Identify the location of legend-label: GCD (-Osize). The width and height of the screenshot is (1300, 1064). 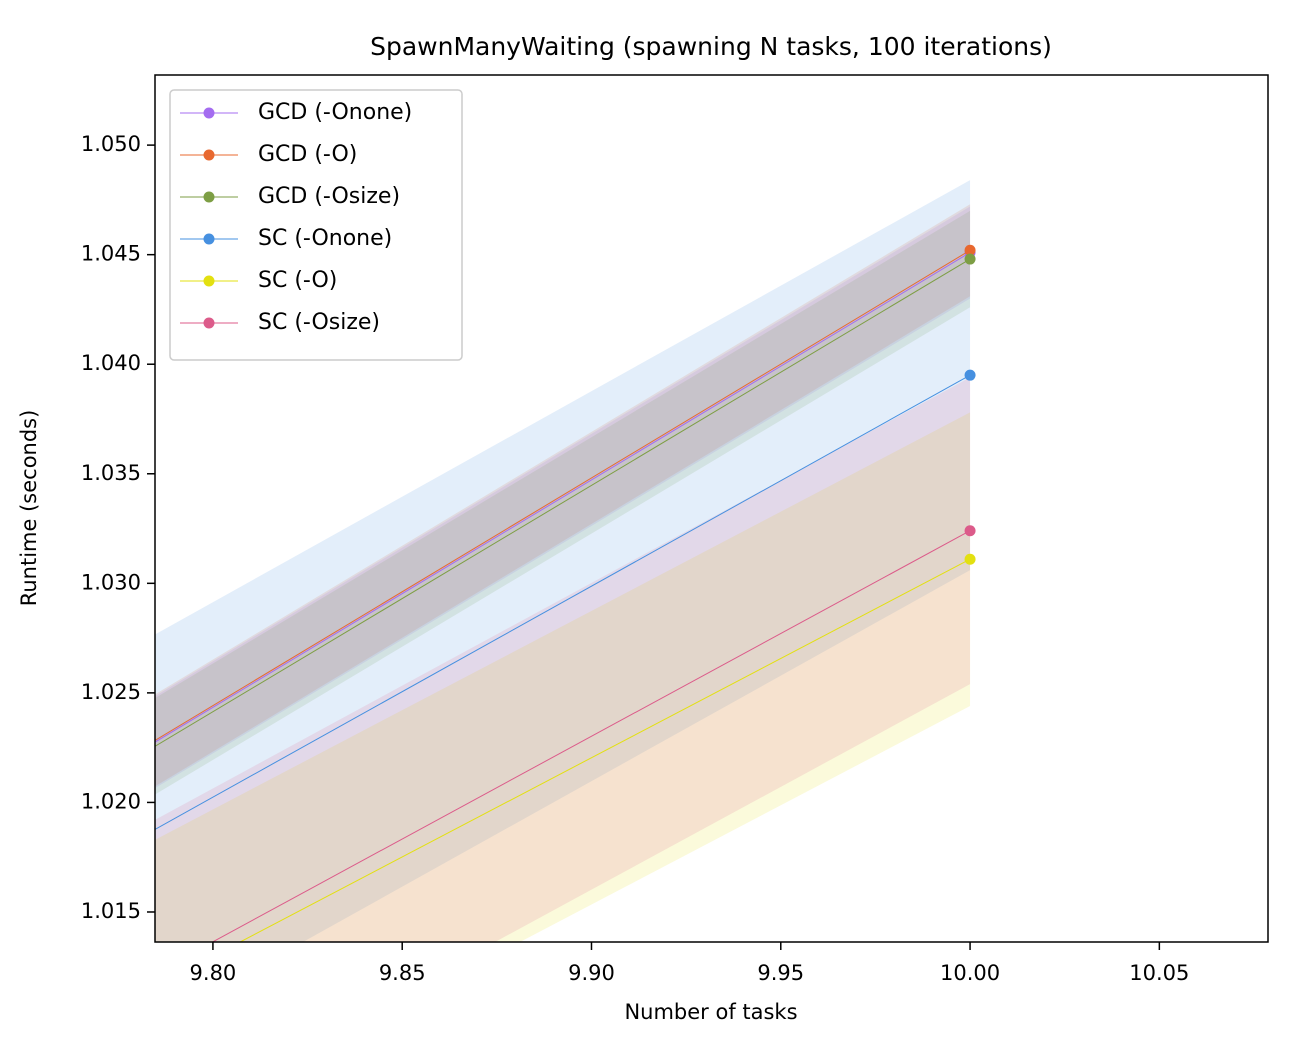
(329, 196).